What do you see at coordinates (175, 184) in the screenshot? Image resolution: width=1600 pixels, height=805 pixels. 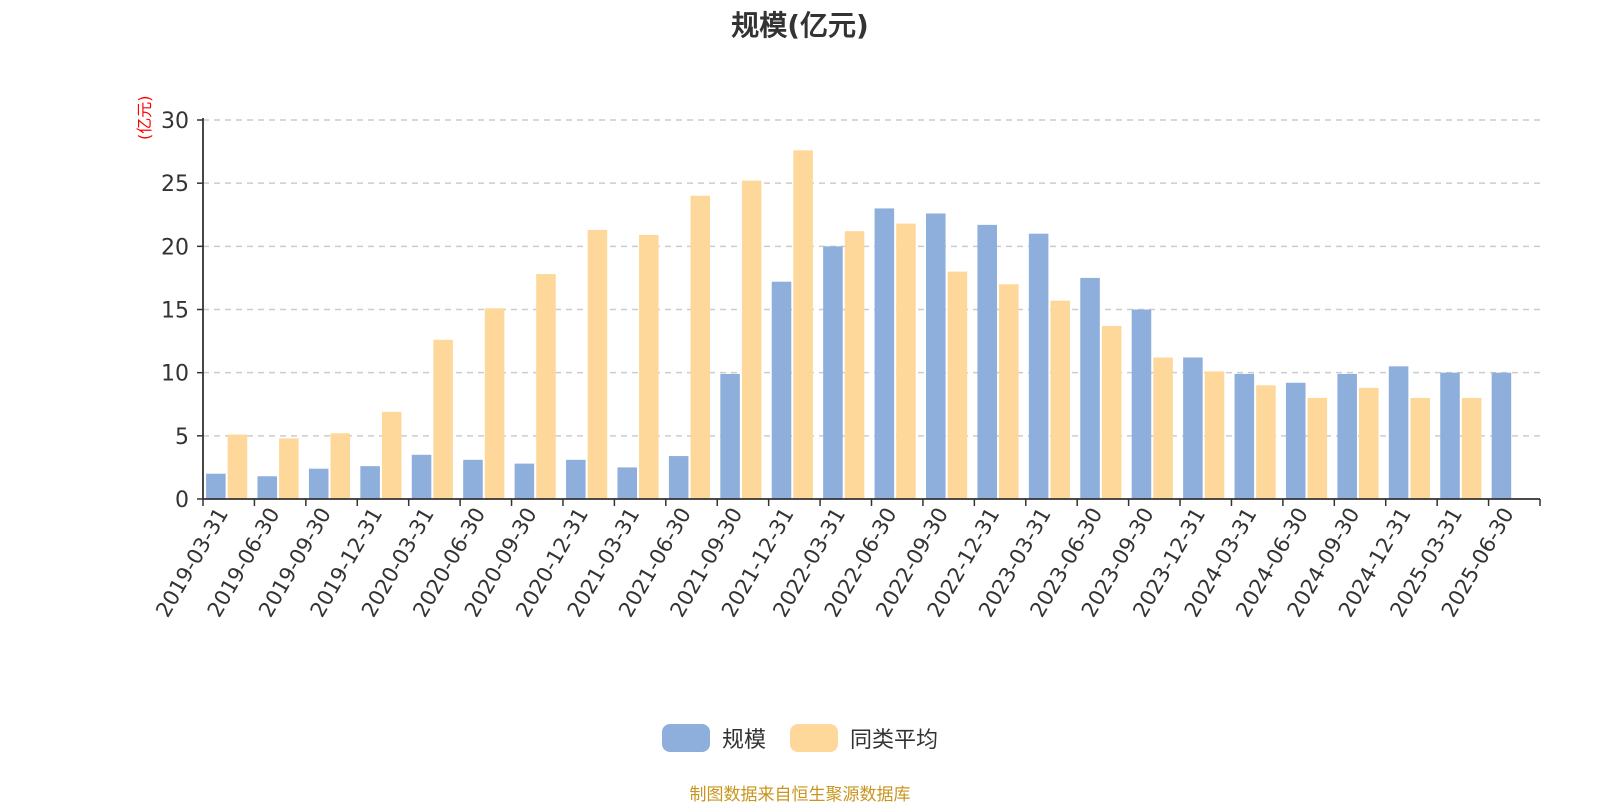 I see `y-tick-label: 25` at bounding box center [175, 184].